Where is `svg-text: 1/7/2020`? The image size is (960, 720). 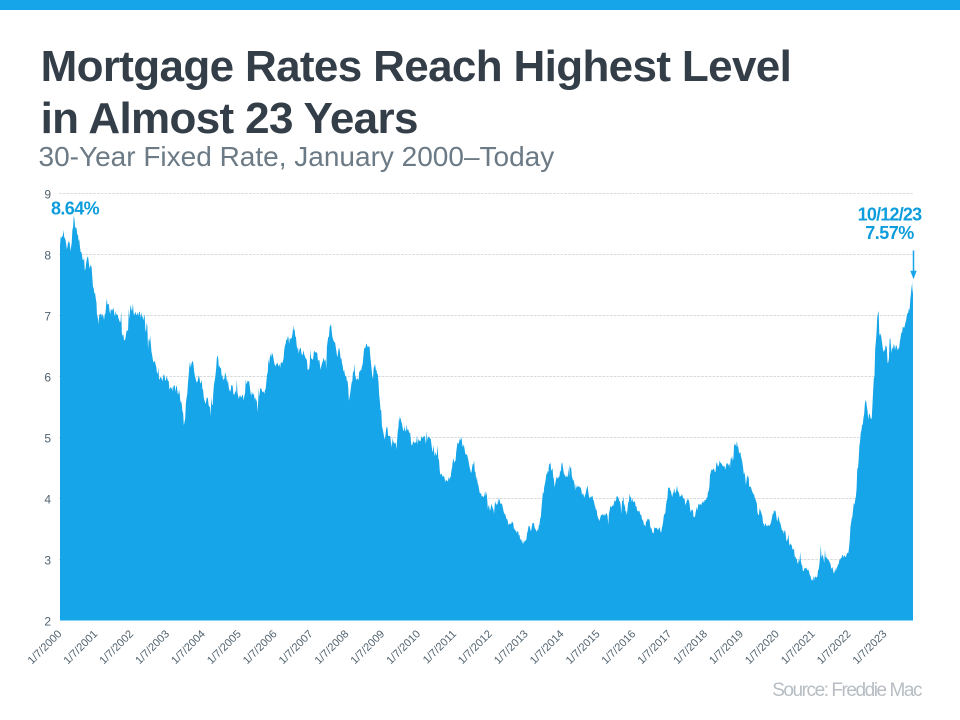 svg-text: 1/7/2020 is located at coordinates (762, 647).